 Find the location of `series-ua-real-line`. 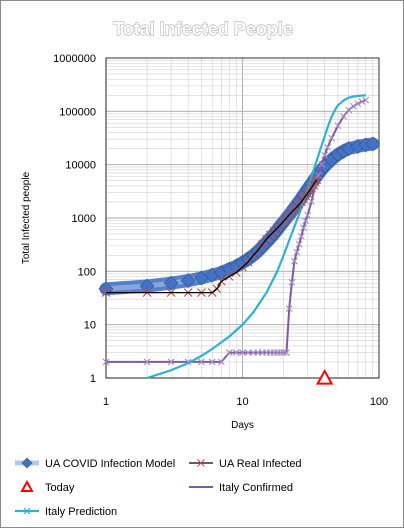

series-ua-real-line is located at coordinates (212, 236).